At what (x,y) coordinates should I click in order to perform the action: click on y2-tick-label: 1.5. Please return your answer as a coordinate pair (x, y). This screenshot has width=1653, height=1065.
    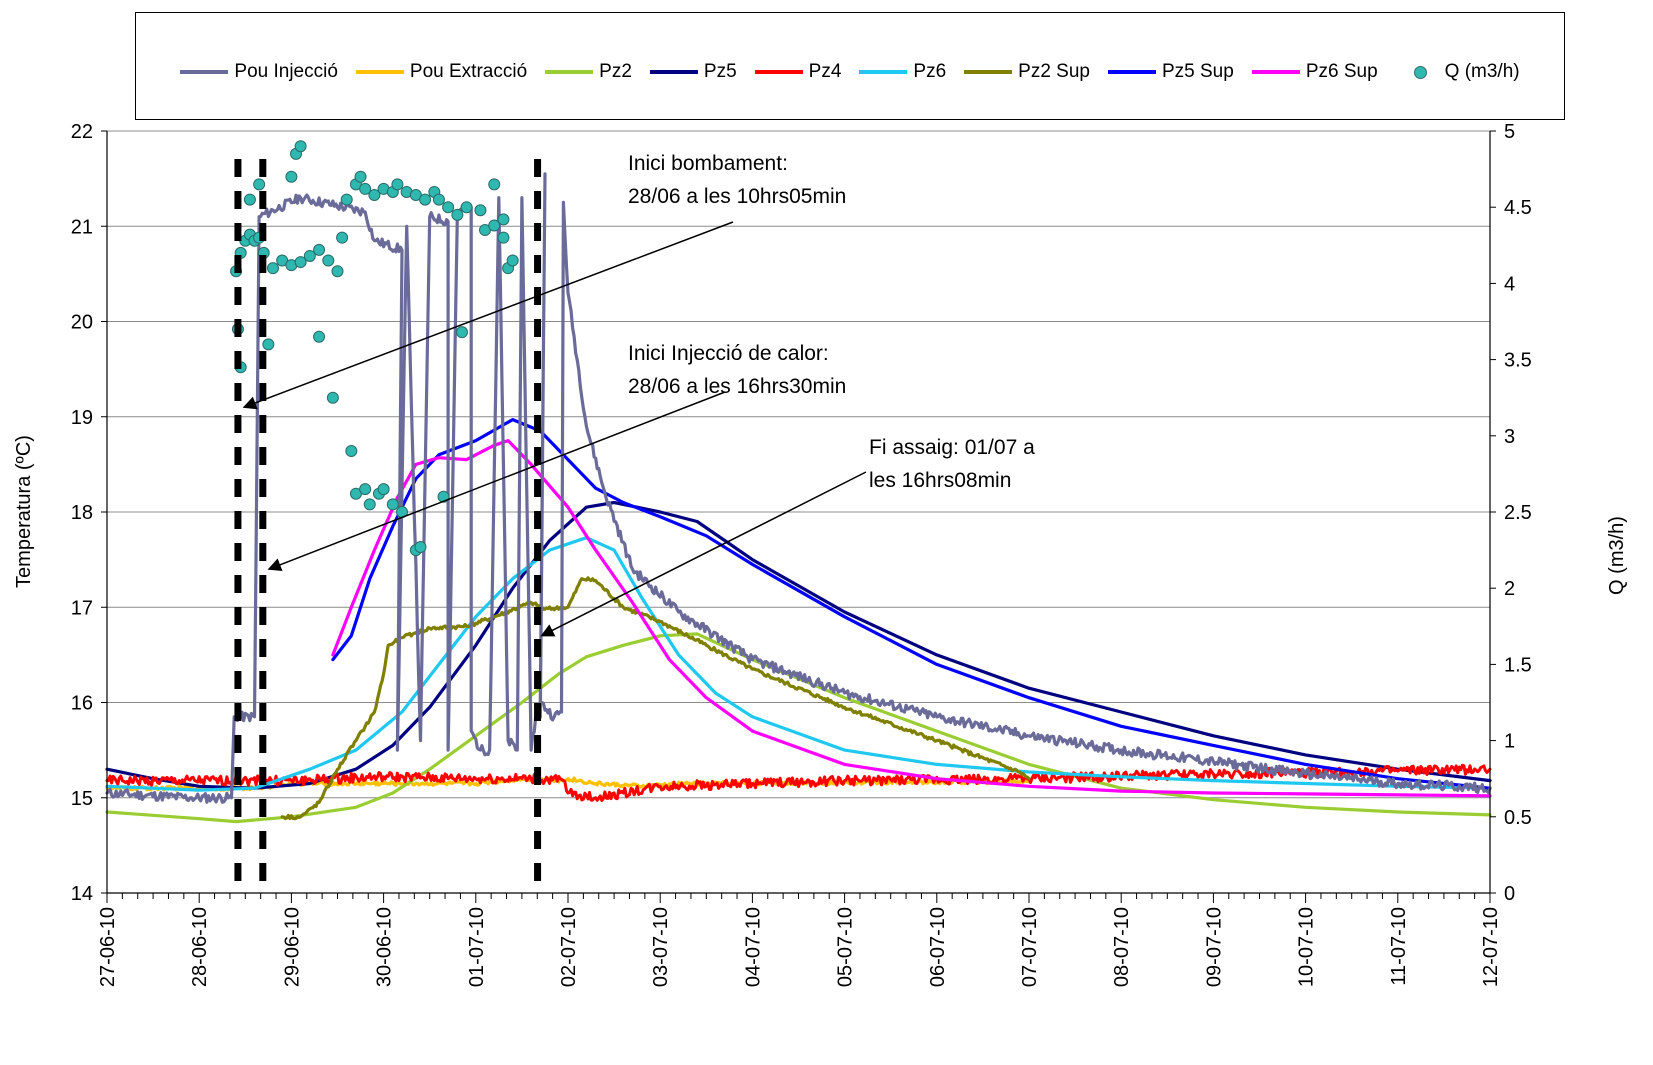
    Looking at the image, I should click on (1518, 665).